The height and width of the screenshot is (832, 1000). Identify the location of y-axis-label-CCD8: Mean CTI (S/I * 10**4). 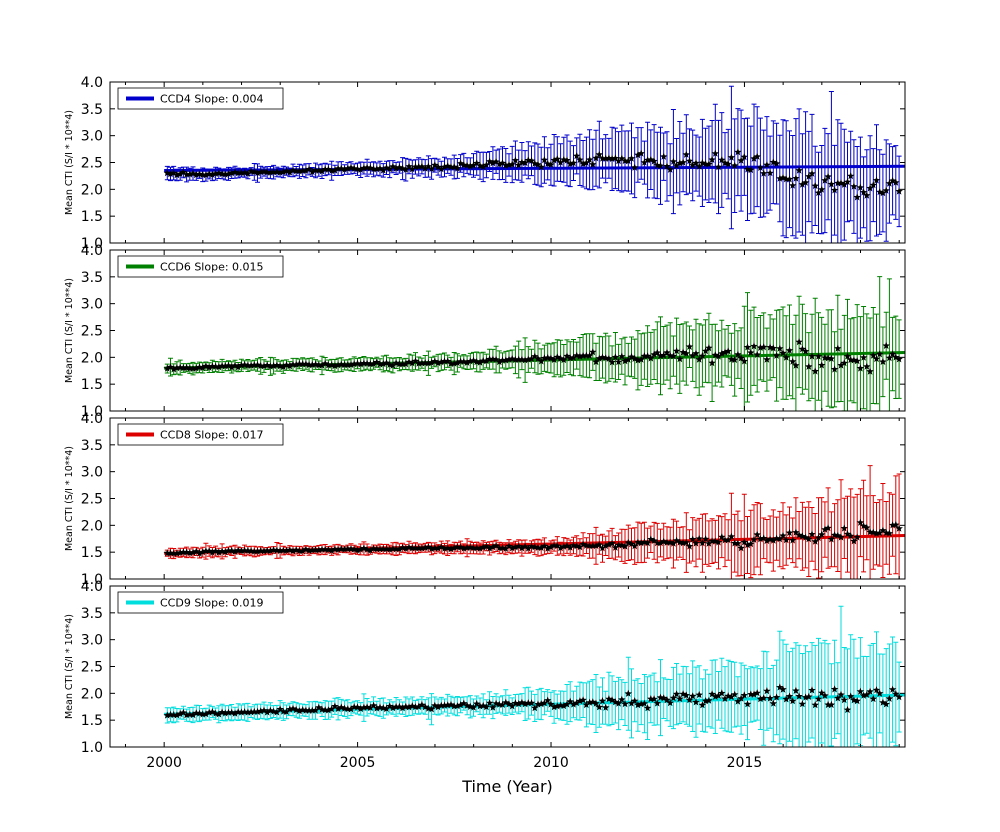
(69, 498).